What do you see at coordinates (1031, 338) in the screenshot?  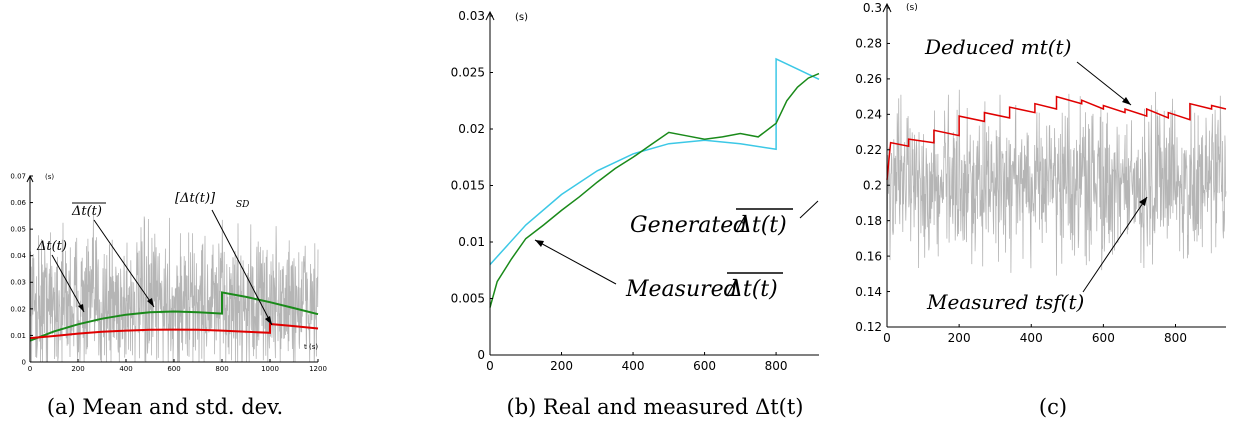 I see `c-xtick-label: 400` at bounding box center [1031, 338].